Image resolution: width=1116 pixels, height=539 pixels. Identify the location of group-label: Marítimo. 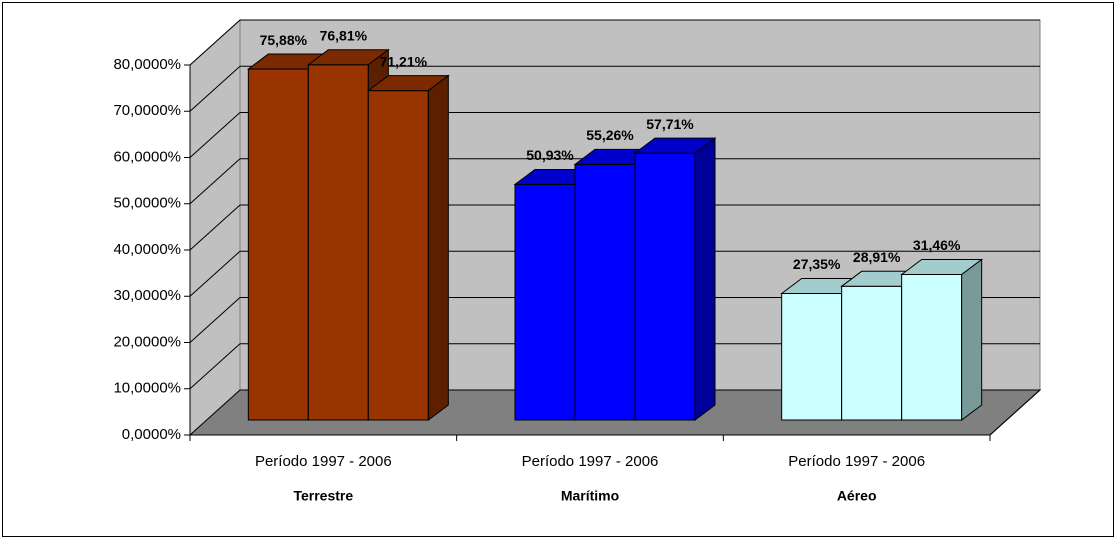
(590, 496).